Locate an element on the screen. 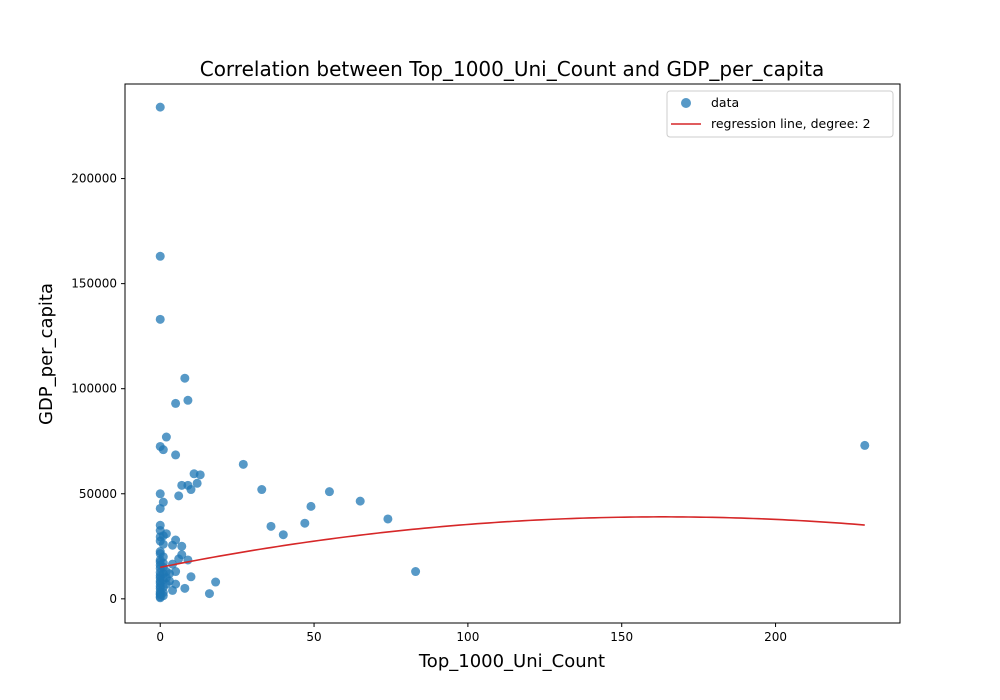 This screenshot has width=1000, height=700. x-axis: 0 50 100 150 200 is located at coordinates (471, 633).